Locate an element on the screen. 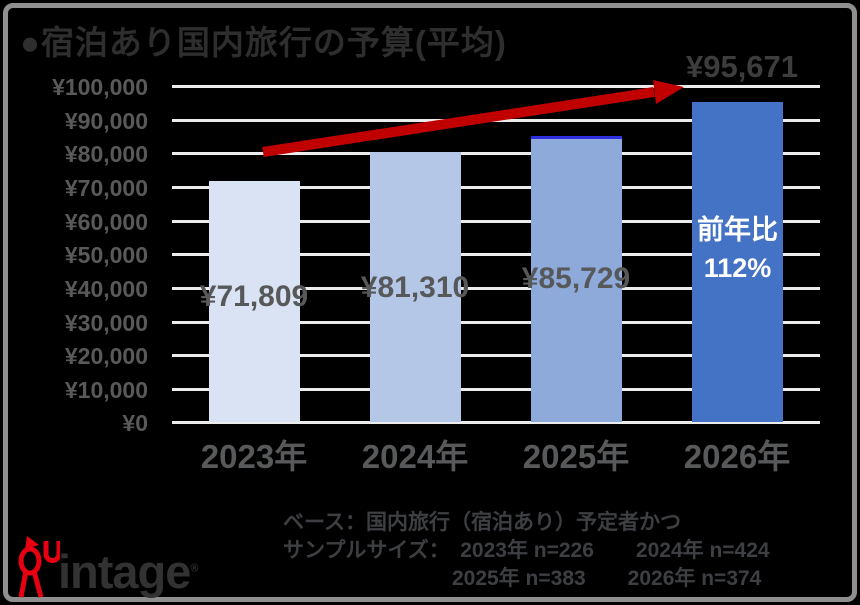 The width and height of the screenshot is (860, 605). bar-2023 is located at coordinates (254, 301).